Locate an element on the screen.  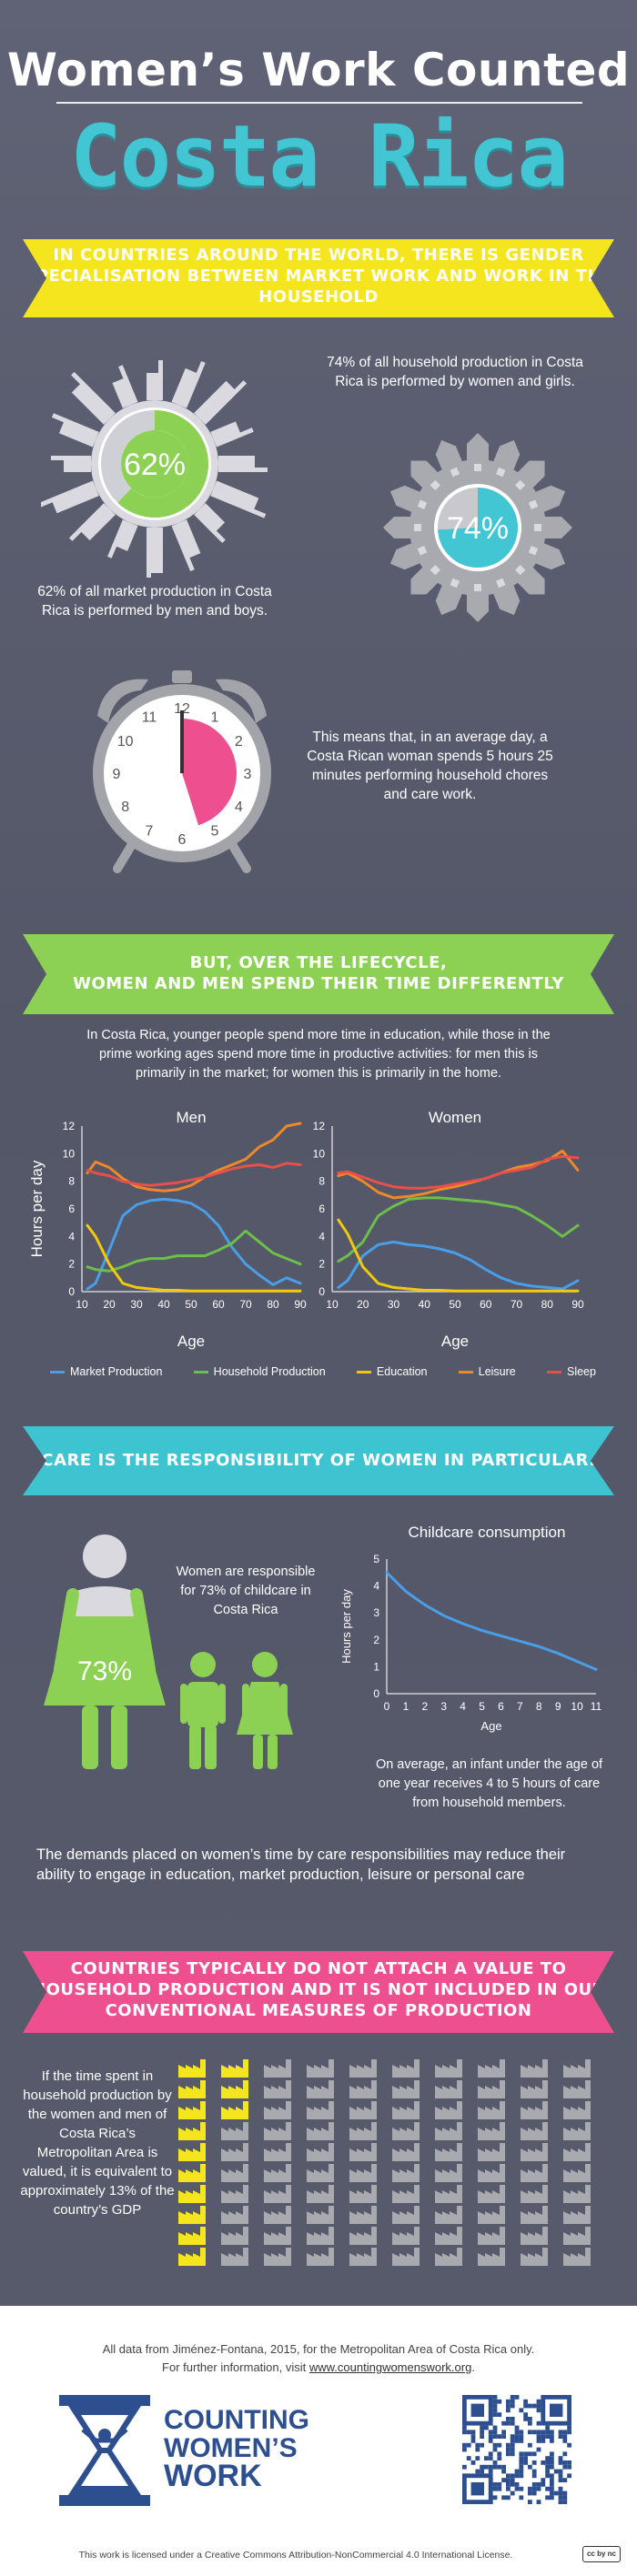
website-link: www.countingwomenswork.org is located at coordinates (390, 2367).